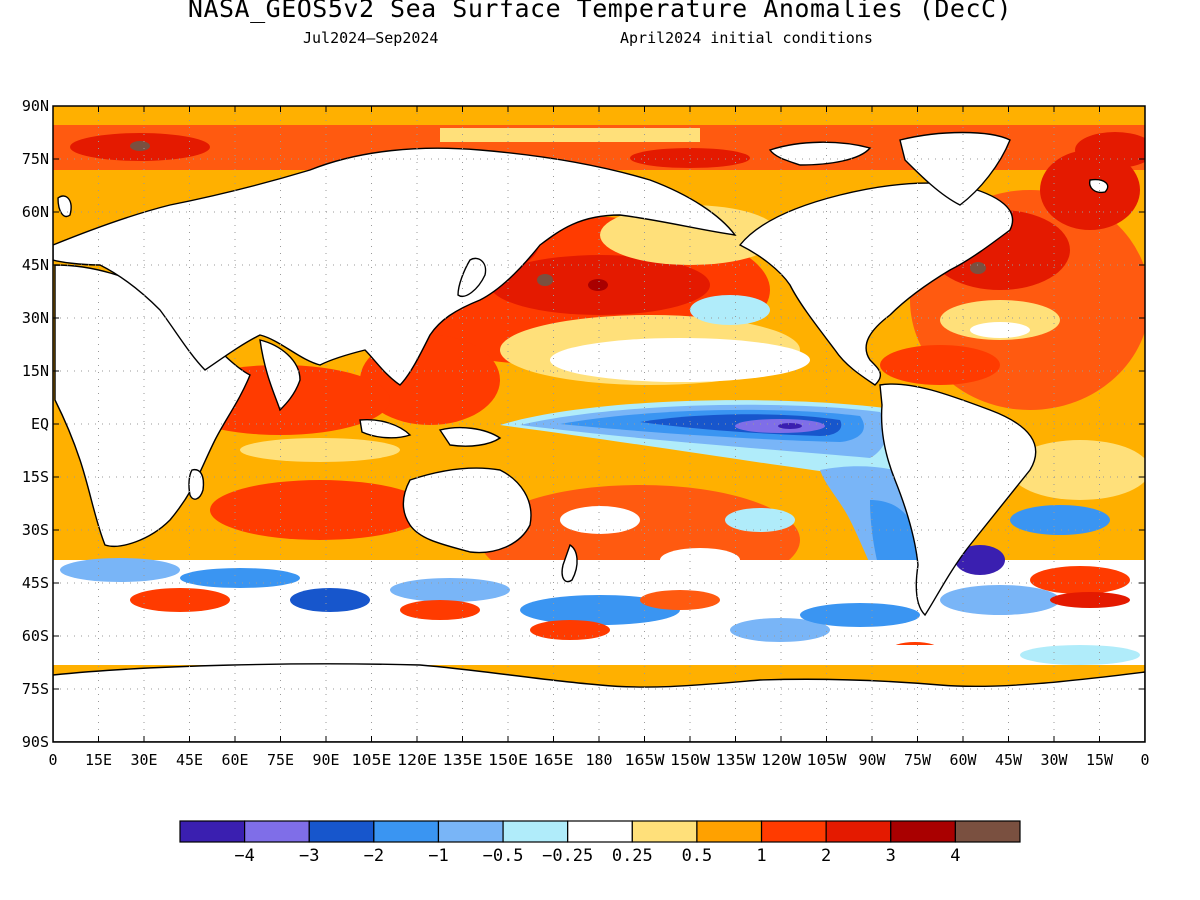  What do you see at coordinates (554, 760) in the screenshot?
I see `lon-label: 165E` at bounding box center [554, 760].